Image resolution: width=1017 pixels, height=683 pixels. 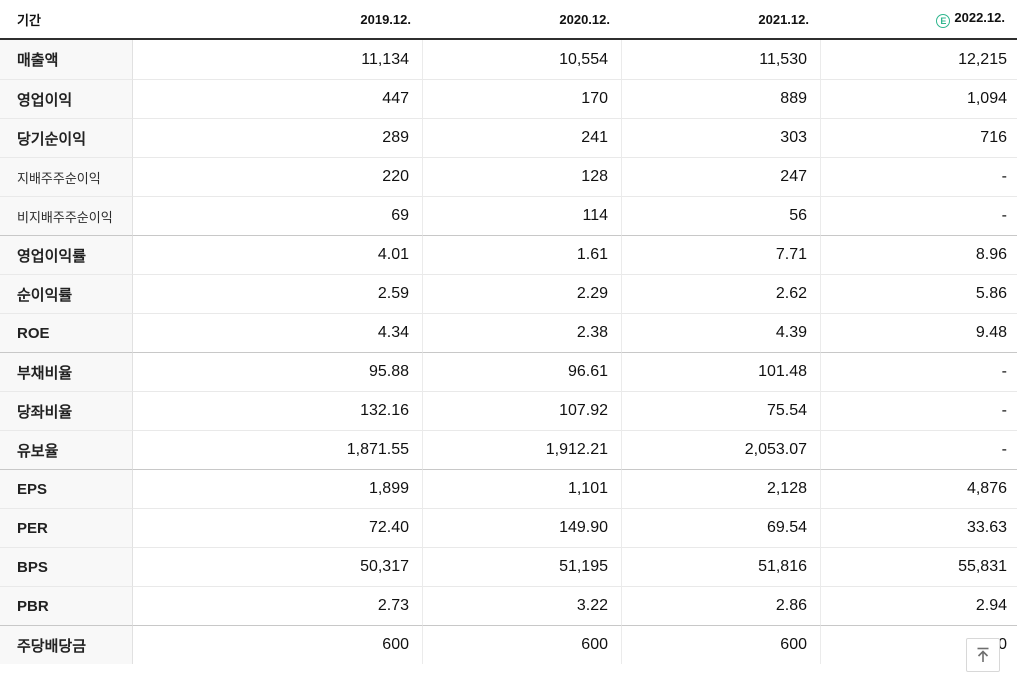 I want to click on table-cell: 10,554, so click(x=522, y=59).